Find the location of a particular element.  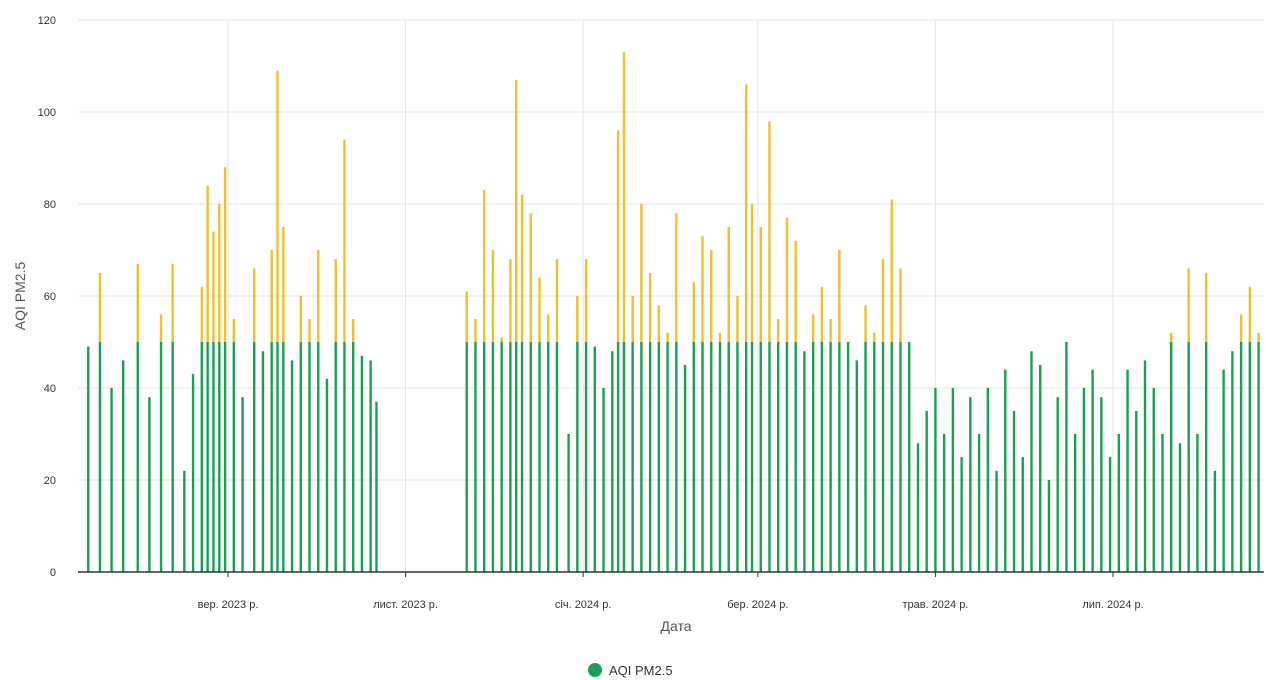

legend: AQI PM2.5 is located at coordinates (630, 670).